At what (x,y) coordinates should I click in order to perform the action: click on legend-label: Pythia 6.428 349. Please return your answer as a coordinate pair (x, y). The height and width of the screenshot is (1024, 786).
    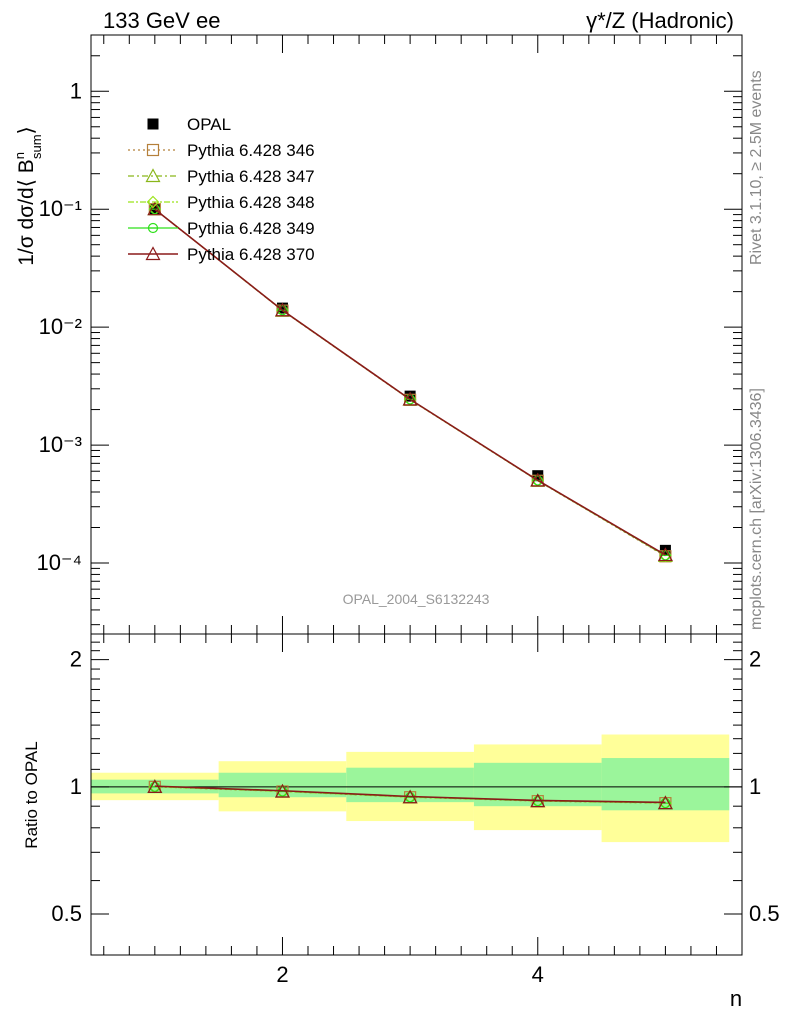
    Looking at the image, I should click on (251, 228).